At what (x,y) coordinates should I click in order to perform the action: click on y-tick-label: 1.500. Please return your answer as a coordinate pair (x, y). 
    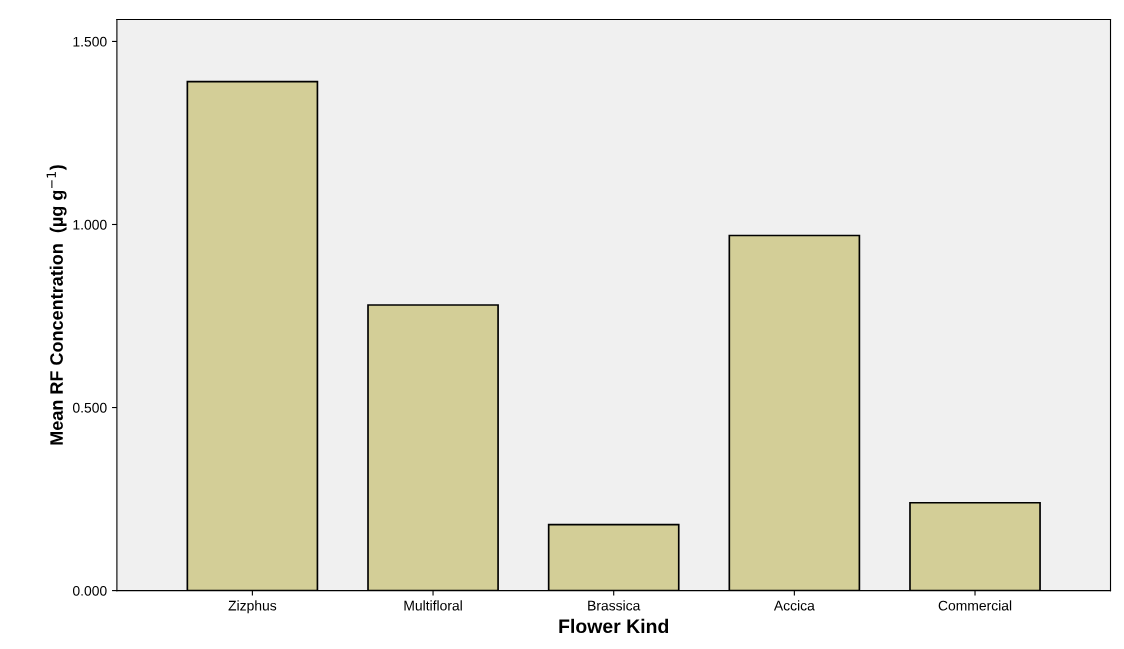
    Looking at the image, I should click on (90, 41).